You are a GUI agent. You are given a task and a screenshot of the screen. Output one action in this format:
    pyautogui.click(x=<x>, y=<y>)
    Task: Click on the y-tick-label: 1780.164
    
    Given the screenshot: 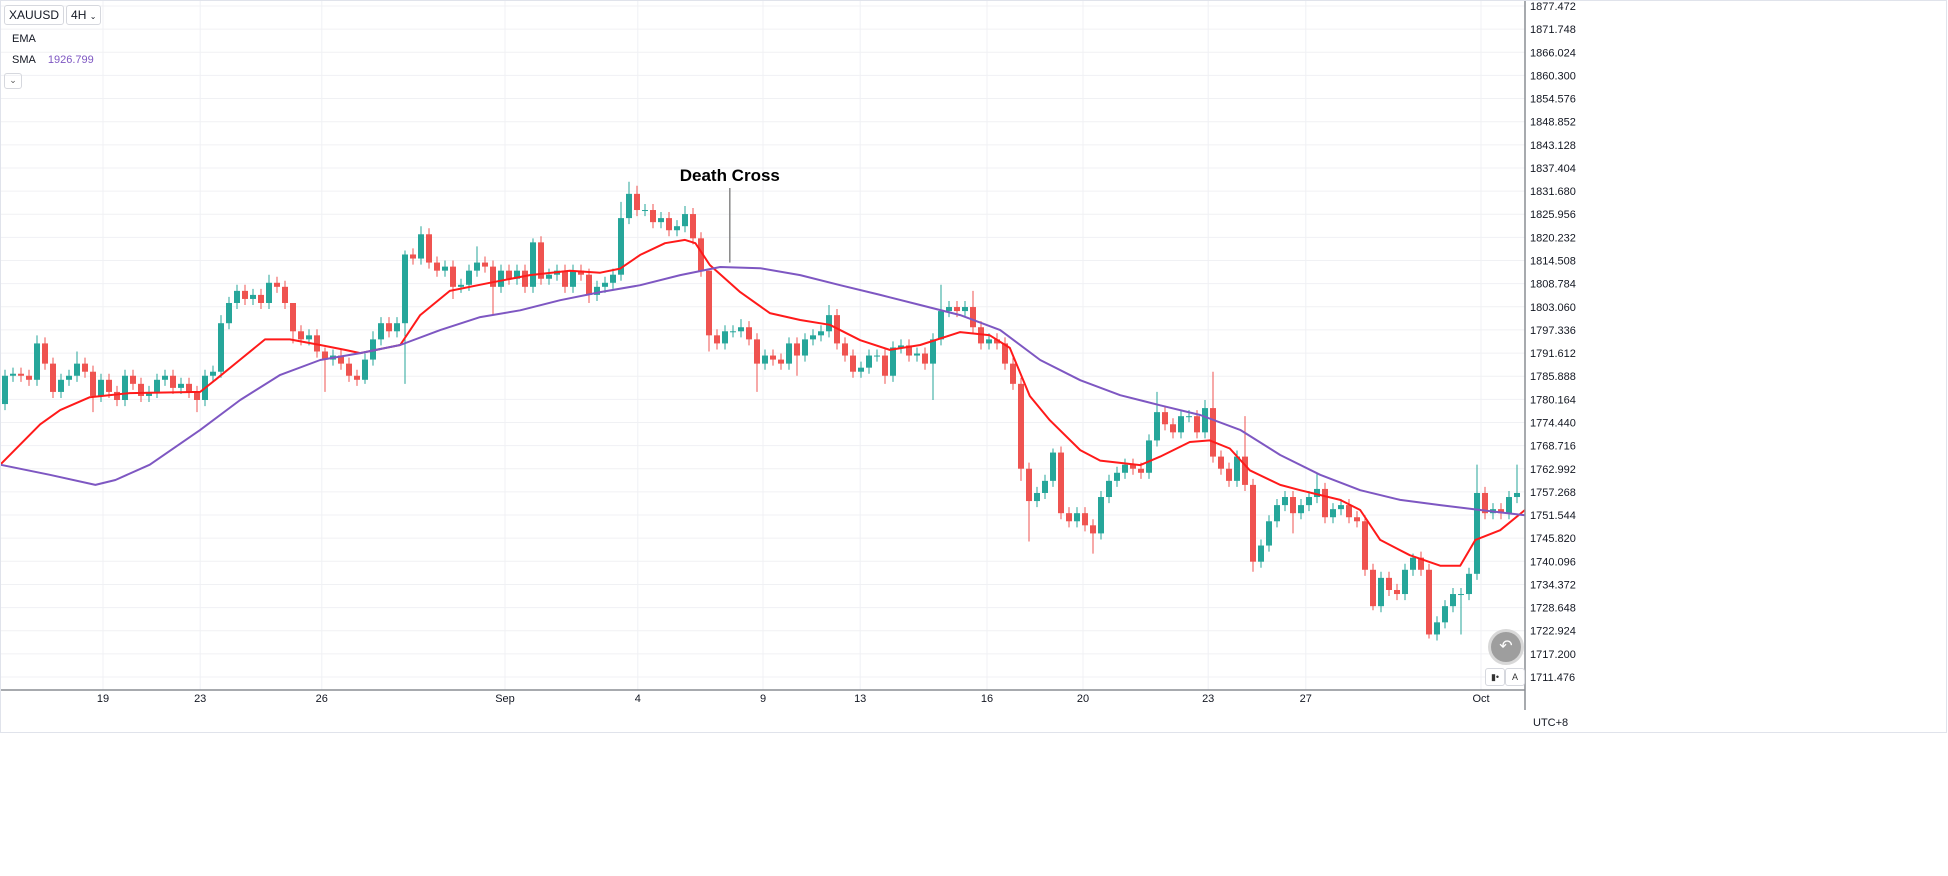 What is the action you would take?
    pyautogui.click(x=1553, y=400)
    